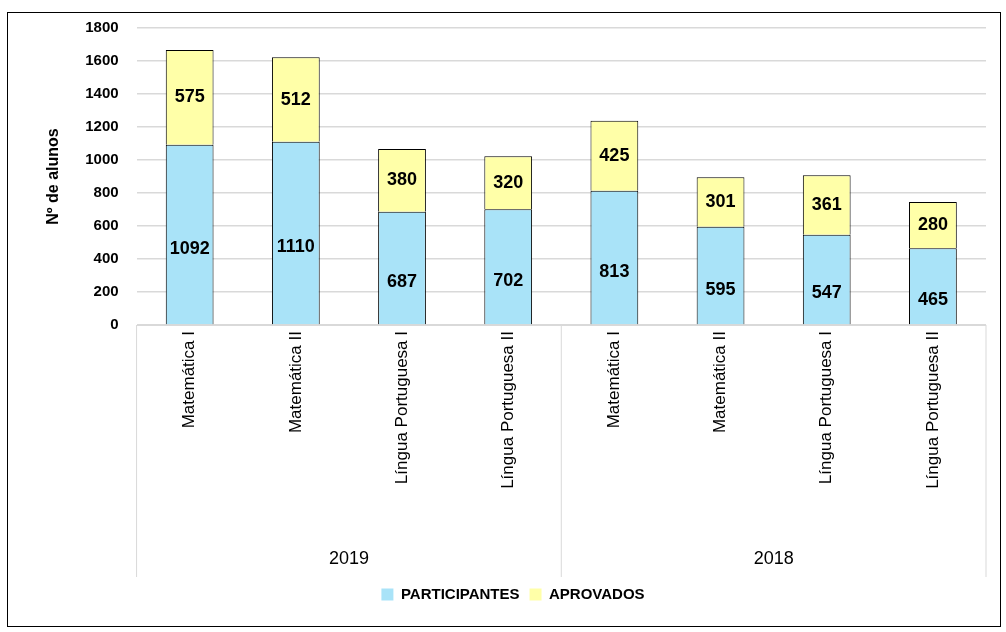  I want to click on y-tick-label: 1800, so click(102, 27).